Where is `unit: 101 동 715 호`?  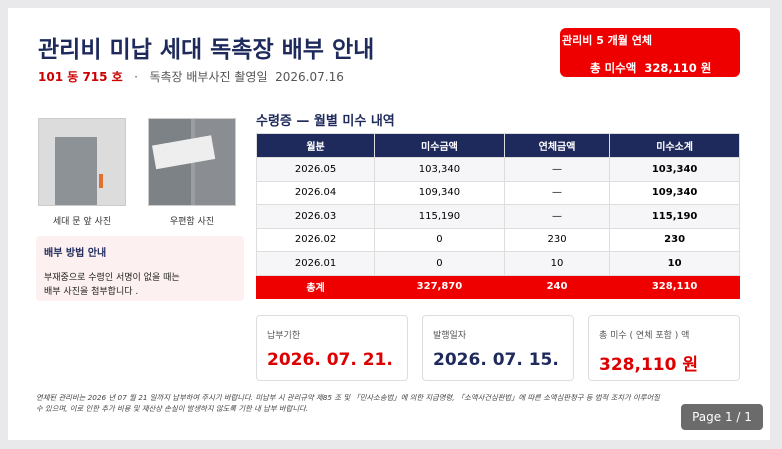 unit: 101 동 715 호 is located at coordinates (80, 77).